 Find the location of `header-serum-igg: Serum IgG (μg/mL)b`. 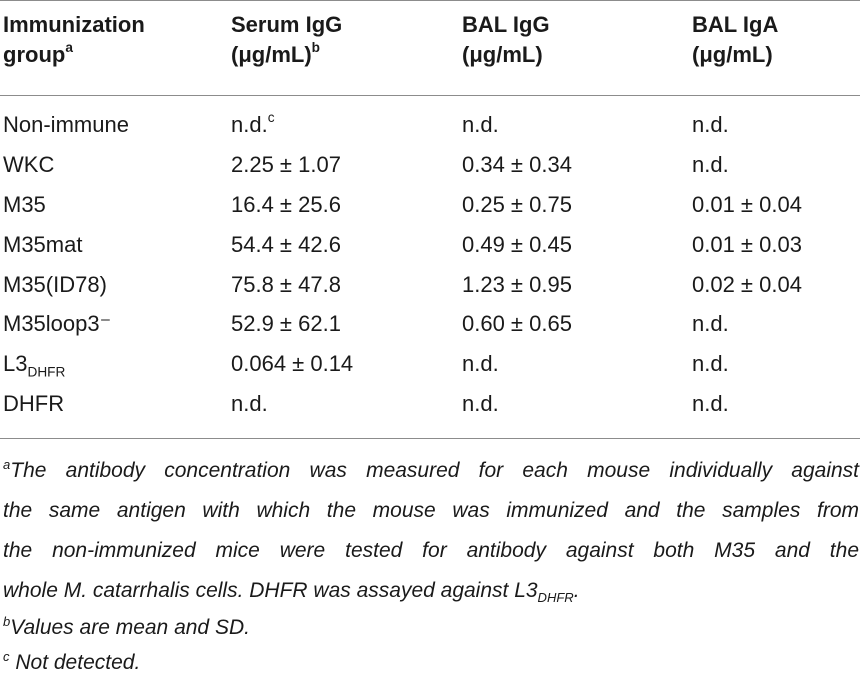

header-serum-igg: Serum IgG (μg/mL)b is located at coordinates (286, 40).